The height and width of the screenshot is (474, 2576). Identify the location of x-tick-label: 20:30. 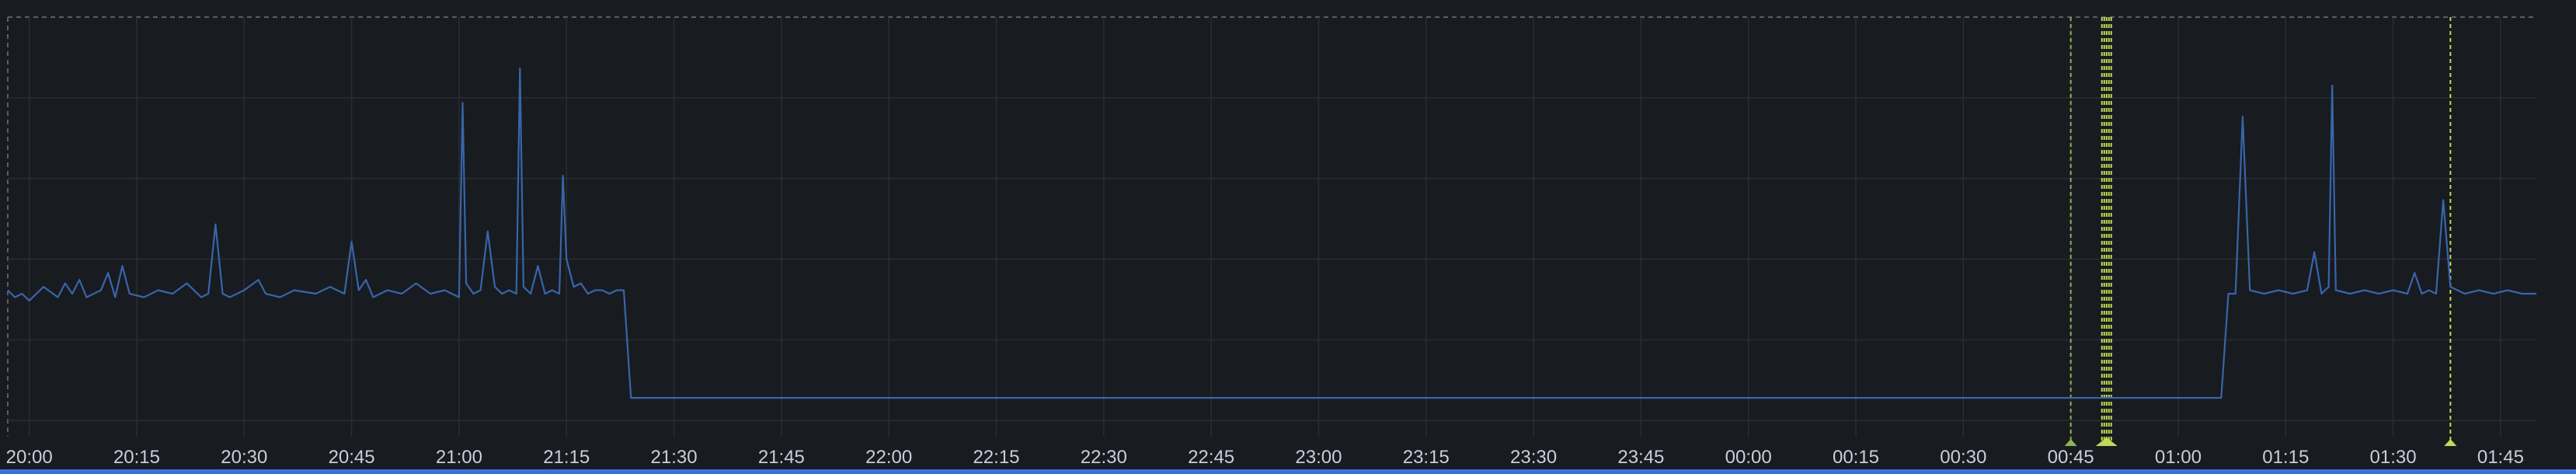
(244, 457).